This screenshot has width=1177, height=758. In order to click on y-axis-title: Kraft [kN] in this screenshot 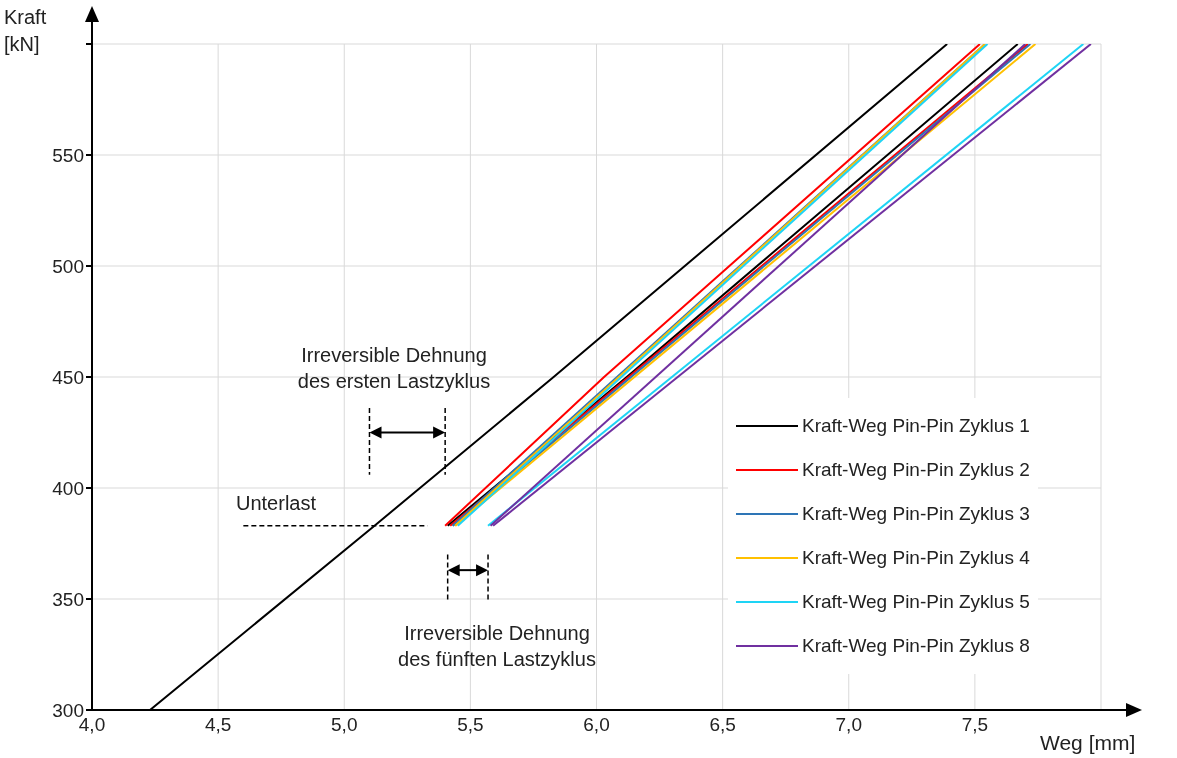, I will do `click(25, 30)`.